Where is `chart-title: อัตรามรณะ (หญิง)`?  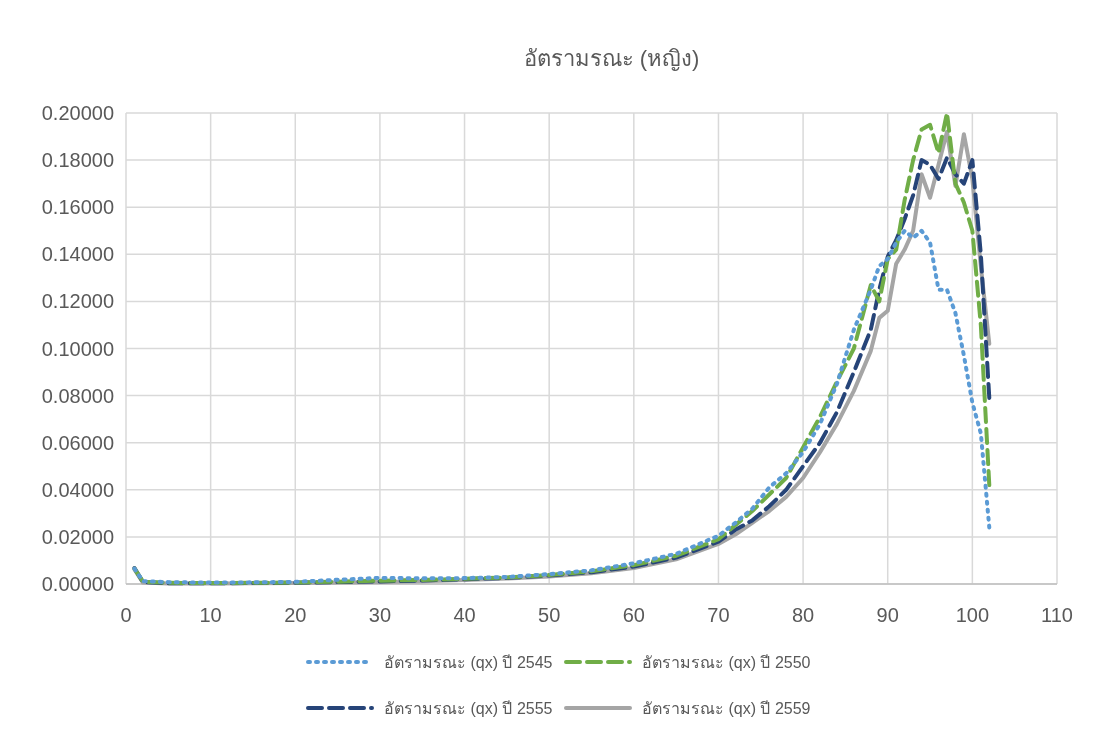 chart-title: อัตรามรณะ (หญิง) is located at coordinates (611, 58).